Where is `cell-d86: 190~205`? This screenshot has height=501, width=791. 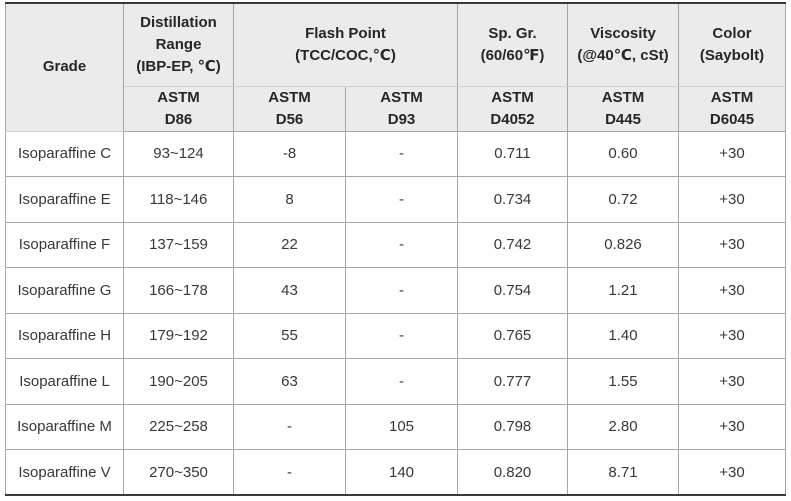 cell-d86: 190~205 is located at coordinates (178, 381).